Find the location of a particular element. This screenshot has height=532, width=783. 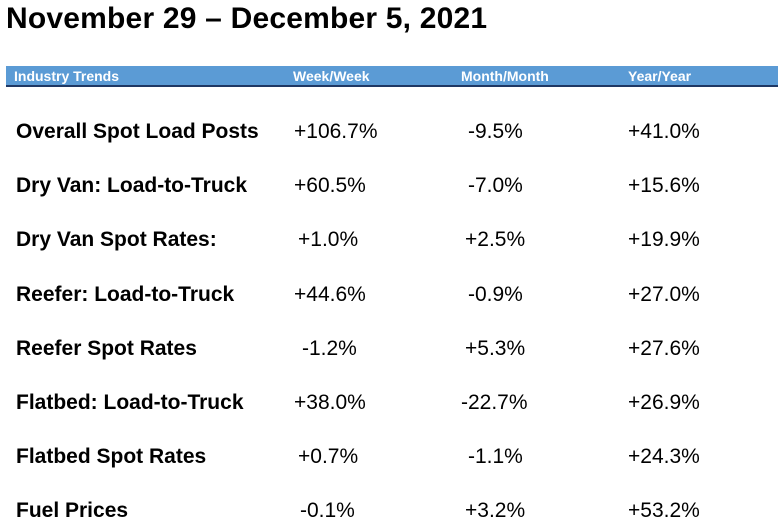

header-industry-trends: Industry Trends is located at coordinates (67, 76).